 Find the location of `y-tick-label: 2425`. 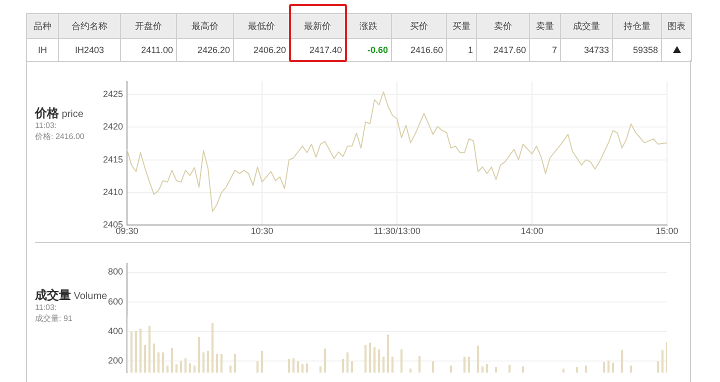

y-tick-label: 2425 is located at coordinates (112, 93).